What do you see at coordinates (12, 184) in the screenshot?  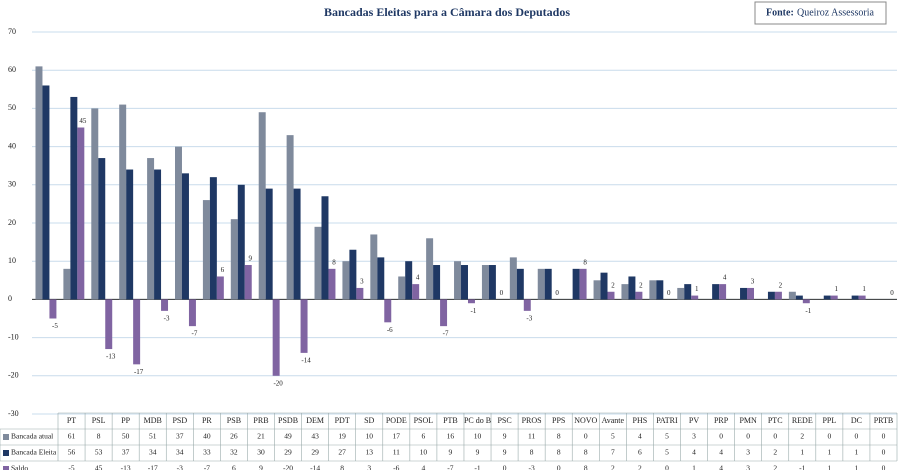 I see `y-tick-label: 30` at bounding box center [12, 184].